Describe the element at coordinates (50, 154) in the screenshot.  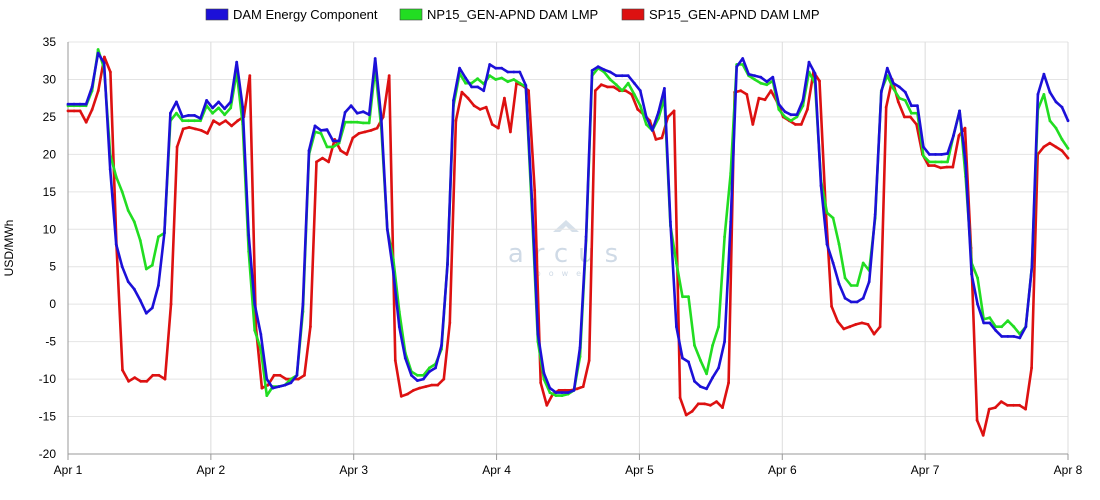
I see `y-tick-label: 20` at that location.